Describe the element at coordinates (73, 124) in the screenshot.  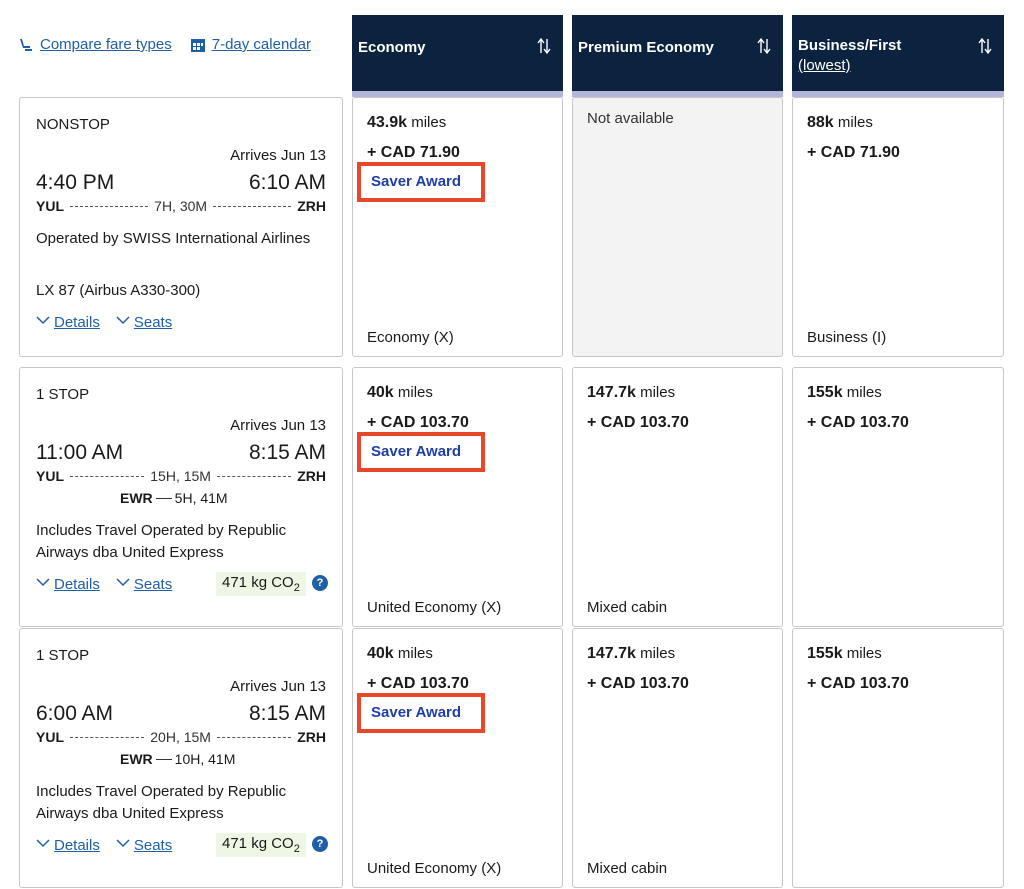
I see `stops-label: NONSTOP` at that location.